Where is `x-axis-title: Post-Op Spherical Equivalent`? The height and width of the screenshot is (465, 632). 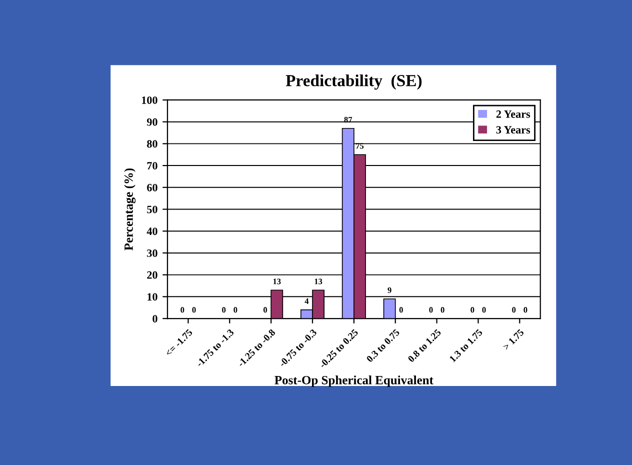
x-axis-title: Post-Op Spherical Equivalent is located at coordinates (354, 381).